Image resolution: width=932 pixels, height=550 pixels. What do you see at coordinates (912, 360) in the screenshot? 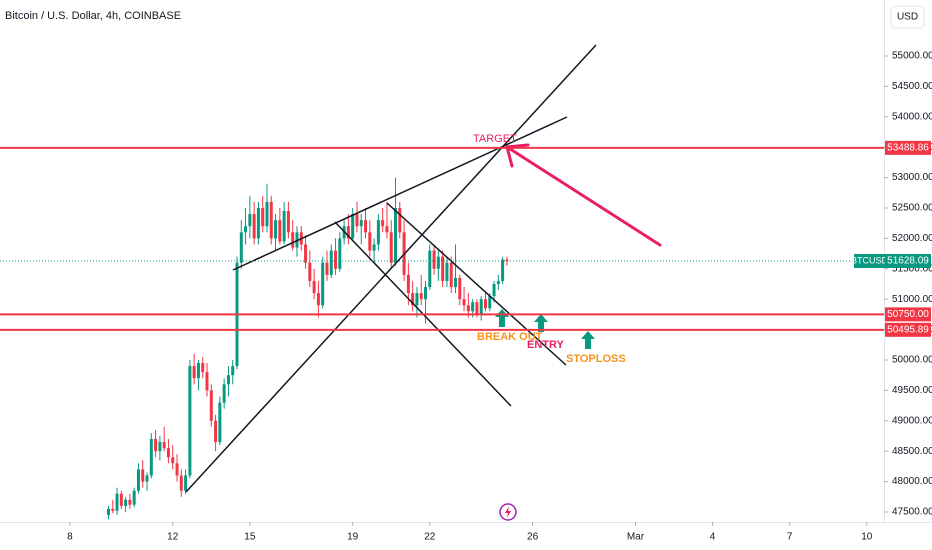
I see `y-tick-label: 50000.00` at bounding box center [912, 360].